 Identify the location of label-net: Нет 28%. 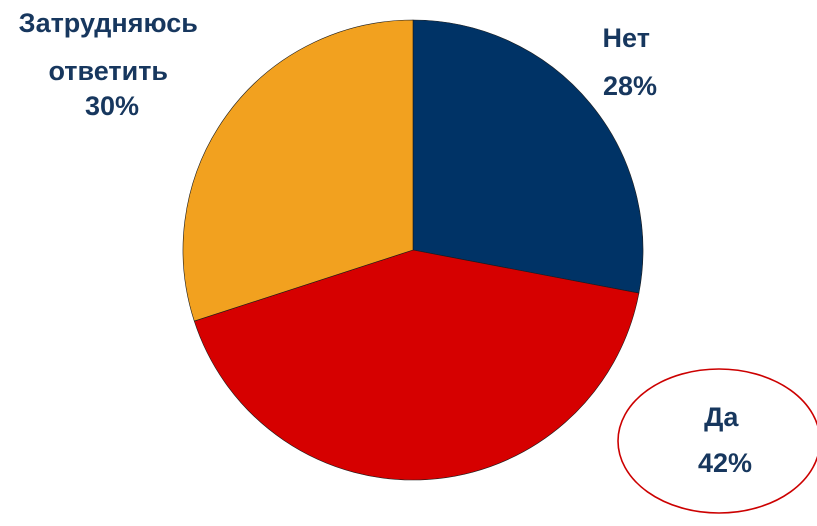
(630, 62).